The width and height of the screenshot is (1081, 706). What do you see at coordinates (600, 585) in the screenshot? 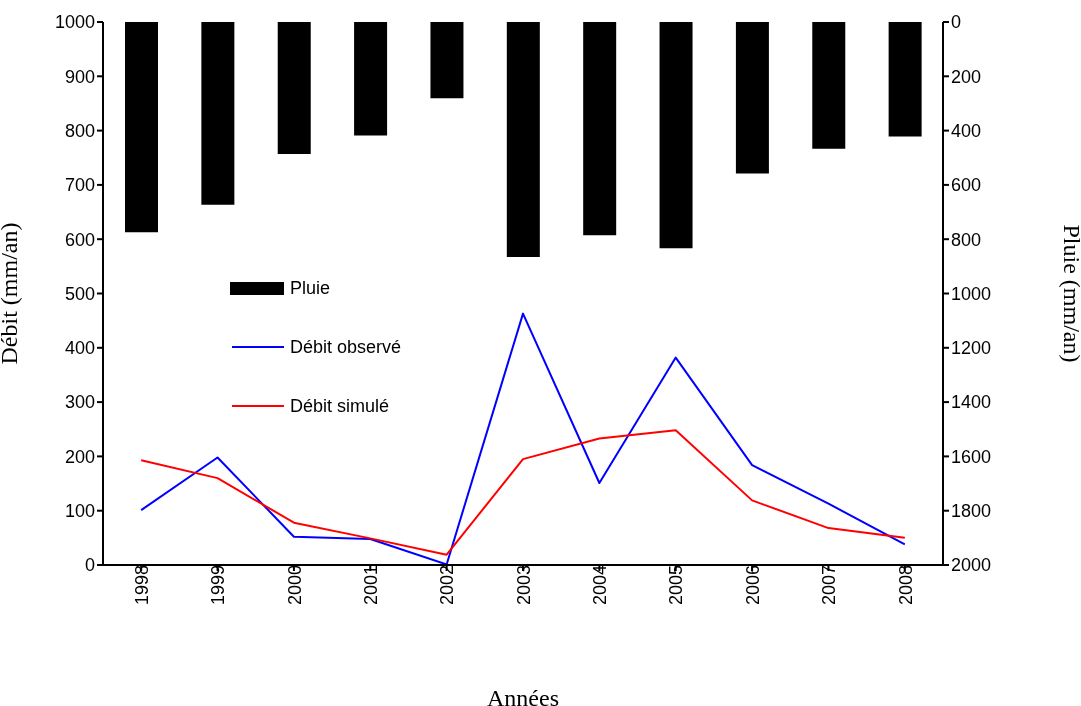
I see `x-tick-label: 2004` at bounding box center [600, 585].